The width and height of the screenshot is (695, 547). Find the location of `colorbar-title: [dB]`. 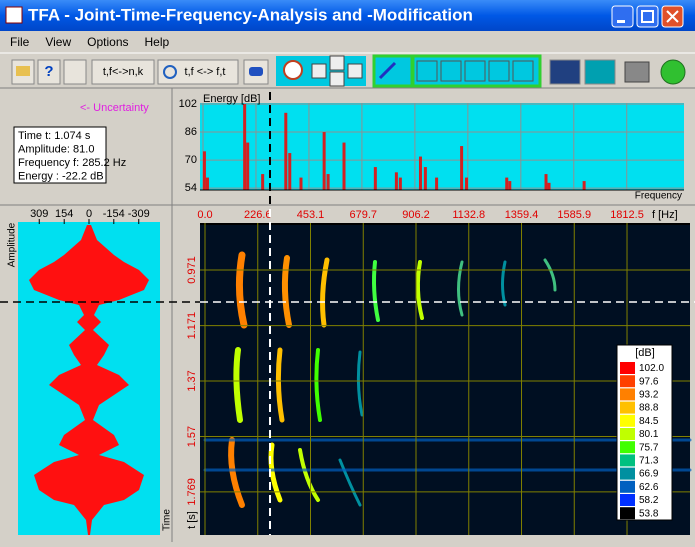

colorbar-title: [dB] is located at coordinates (645, 353).